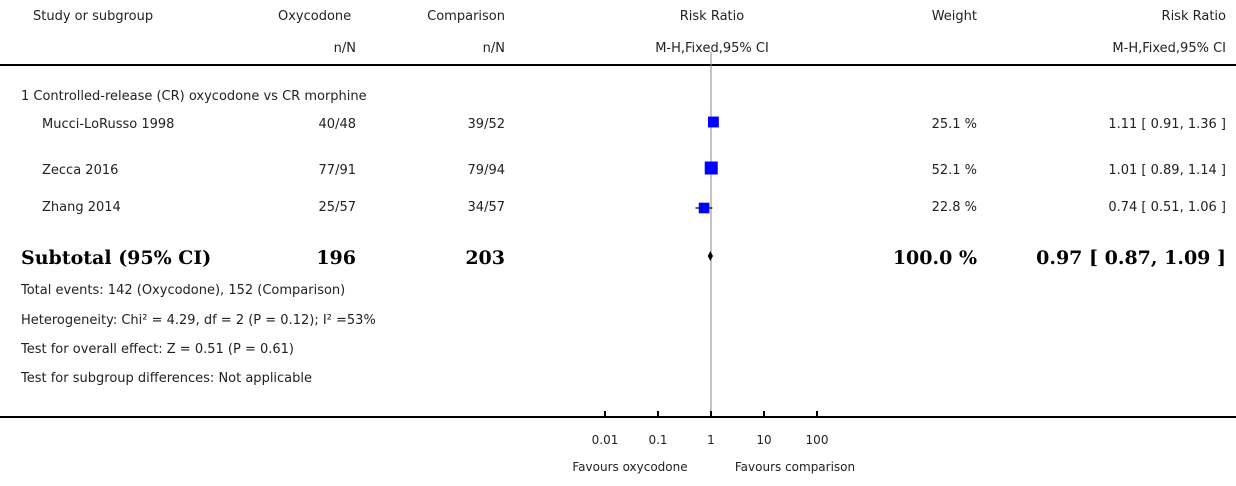 The image size is (1236, 486). I want to click on axis-tick-label: 0.01, so click(605, 440).